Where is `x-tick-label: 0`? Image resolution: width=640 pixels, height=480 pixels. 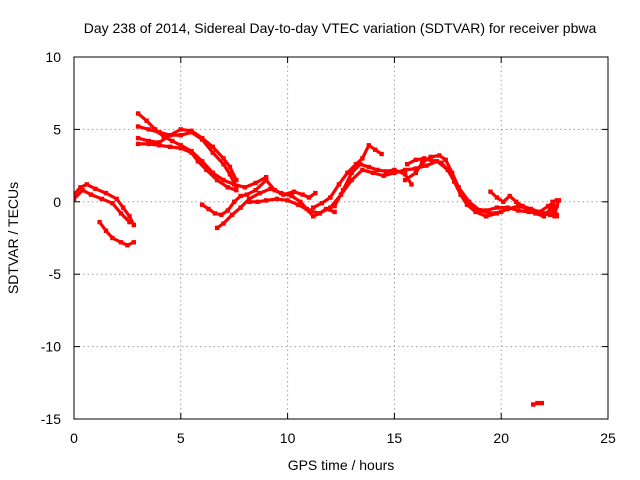 x-tick-label: 0 is located at coordinates (74, 438).